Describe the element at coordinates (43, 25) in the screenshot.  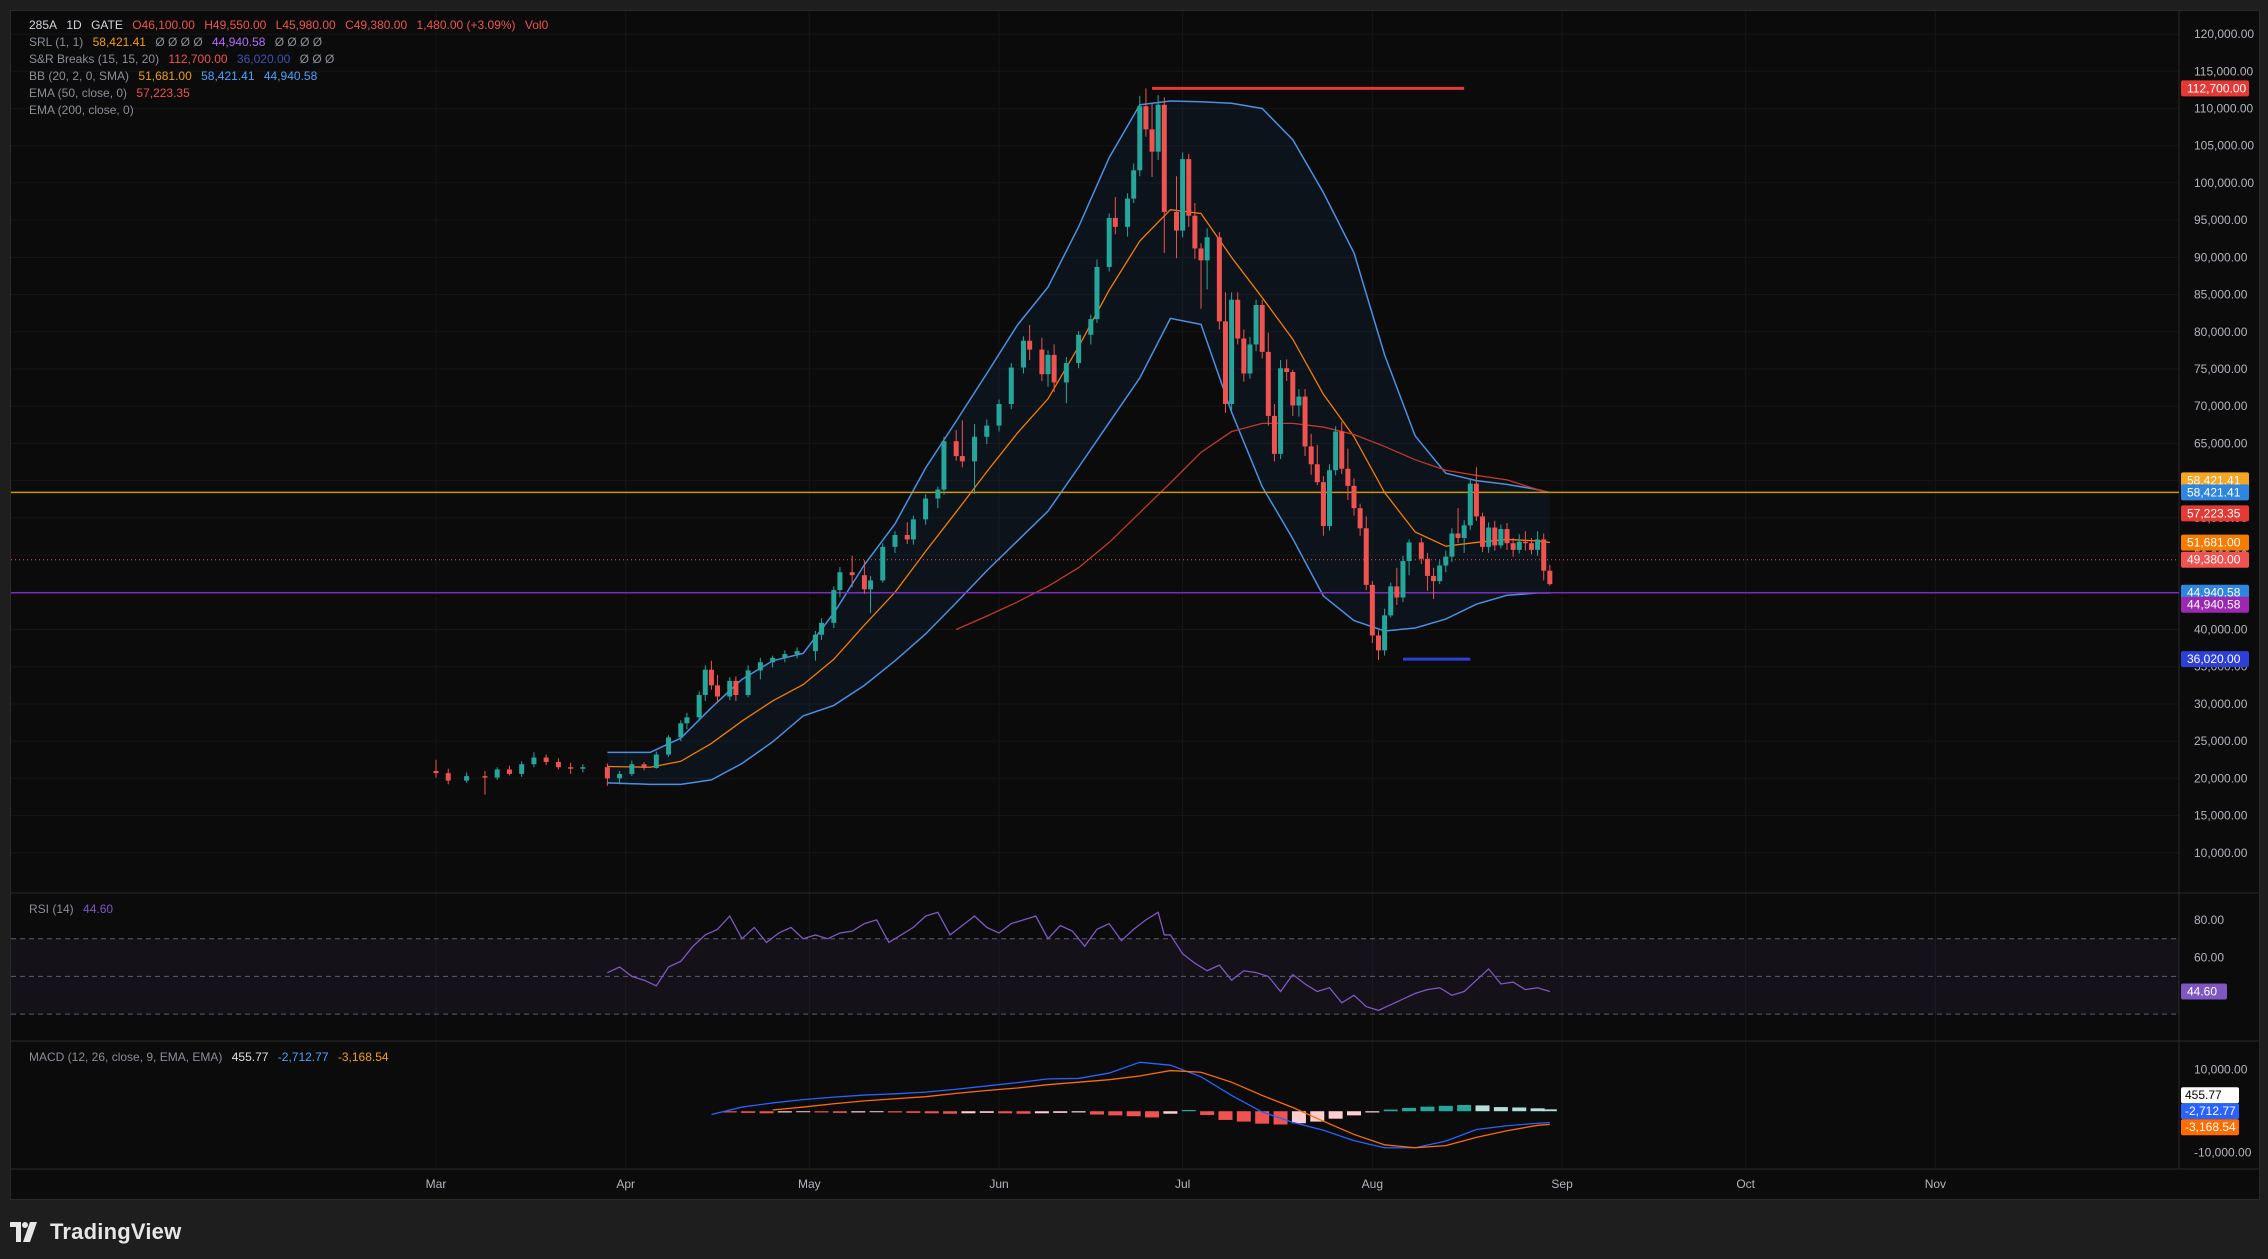
I see `symbol-label: 285A` at that location.